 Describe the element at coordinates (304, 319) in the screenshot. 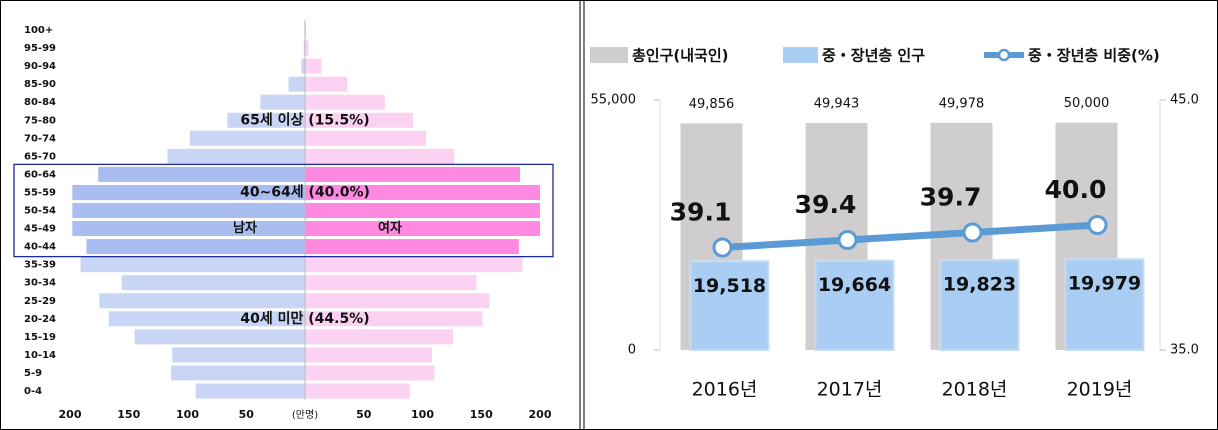

I see `annotation: 40세 미만 (44.5%)` at that location.